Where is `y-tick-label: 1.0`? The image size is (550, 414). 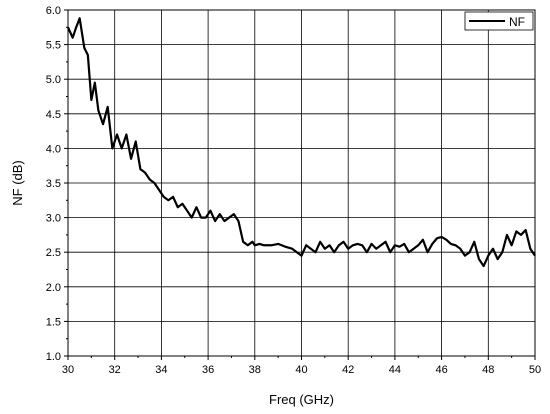 y-tick-label: 1.0 is located at coordinates (53, 357).